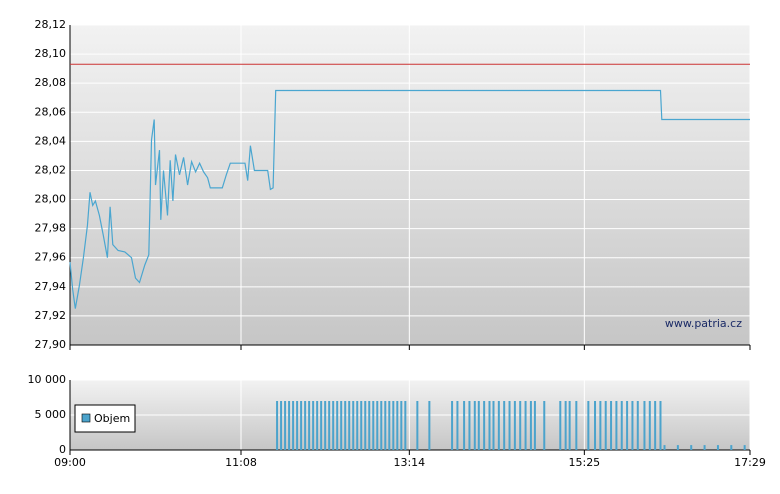 Image resolution: width=780 pixels, height=494 pixels. What do you see at coordinates (750, 462) in the screenshot?
I see `x-tick-label: 17:29` at bounding box center [750, 462].